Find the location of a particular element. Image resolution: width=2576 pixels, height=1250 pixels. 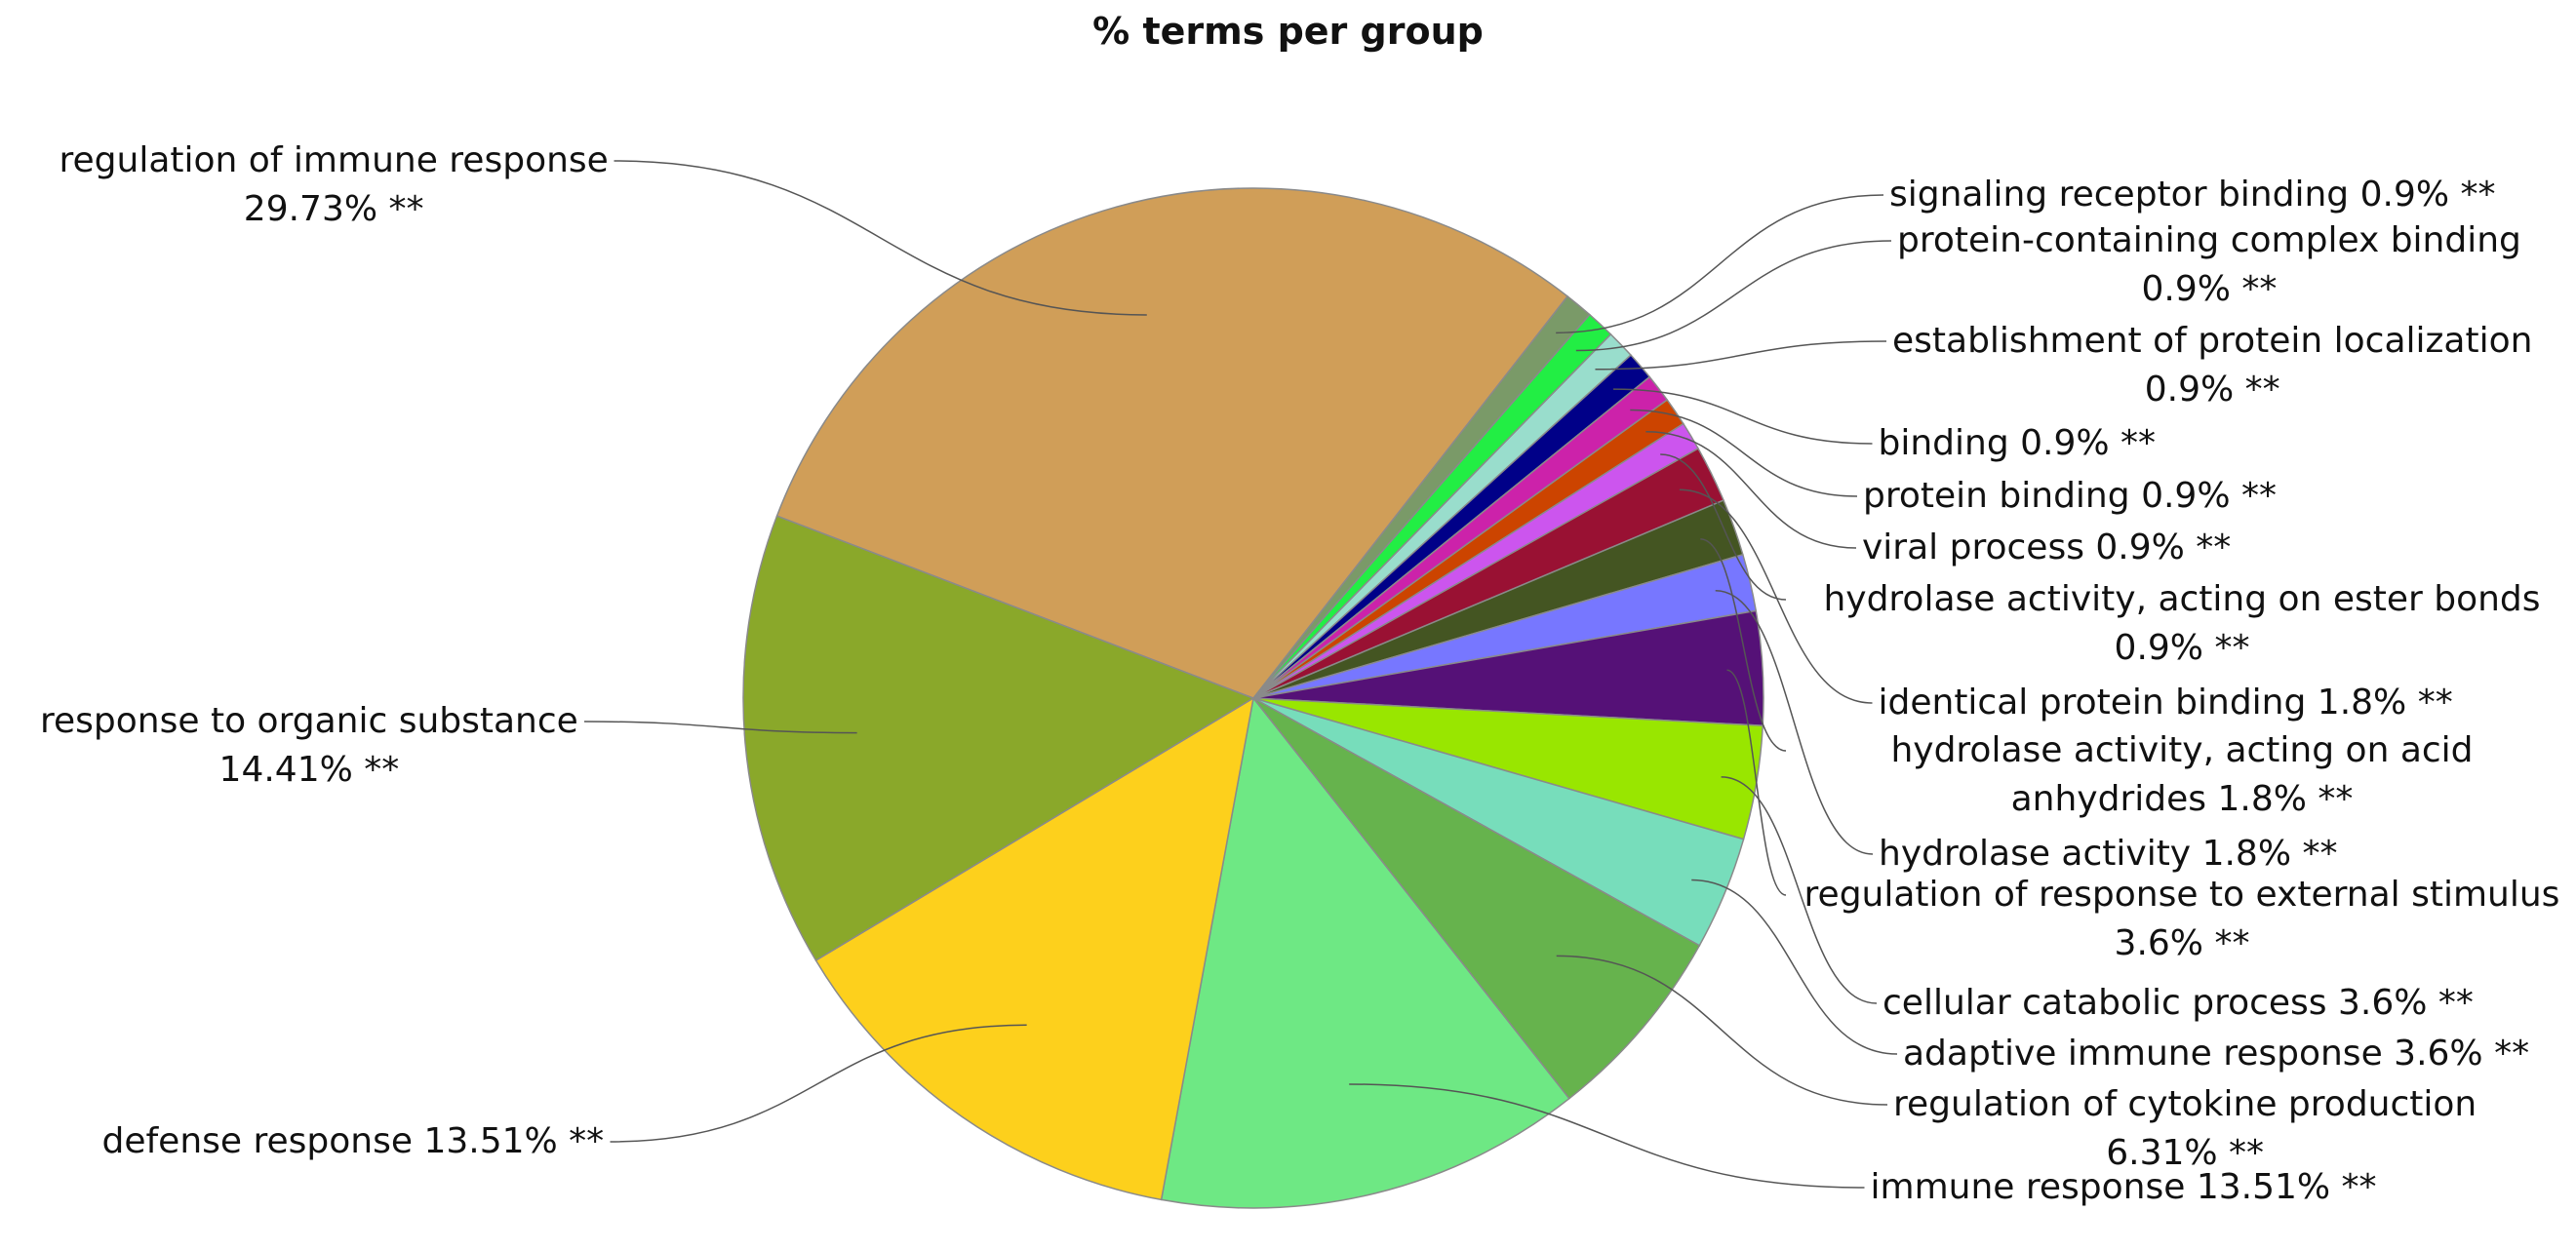

category-name: protein-containing complex binding is located at coordinates (2209, 240).